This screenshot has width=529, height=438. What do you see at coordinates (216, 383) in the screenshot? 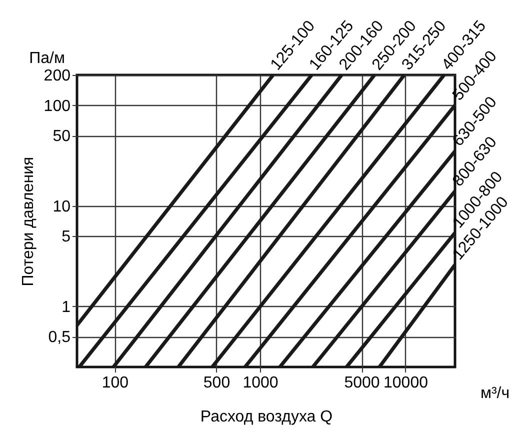
I see `x-tick-label: 500` at bounding box center [216, 383].